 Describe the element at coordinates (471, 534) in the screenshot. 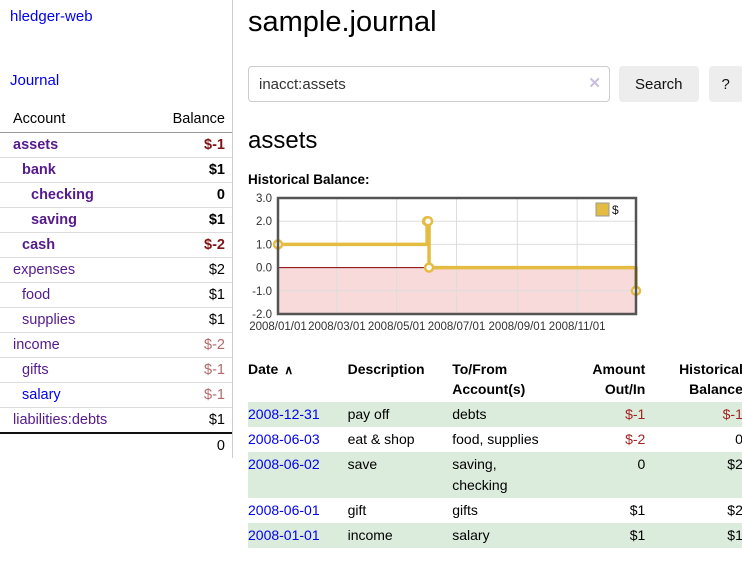

I see `transaction-accounts: salary` at that location.